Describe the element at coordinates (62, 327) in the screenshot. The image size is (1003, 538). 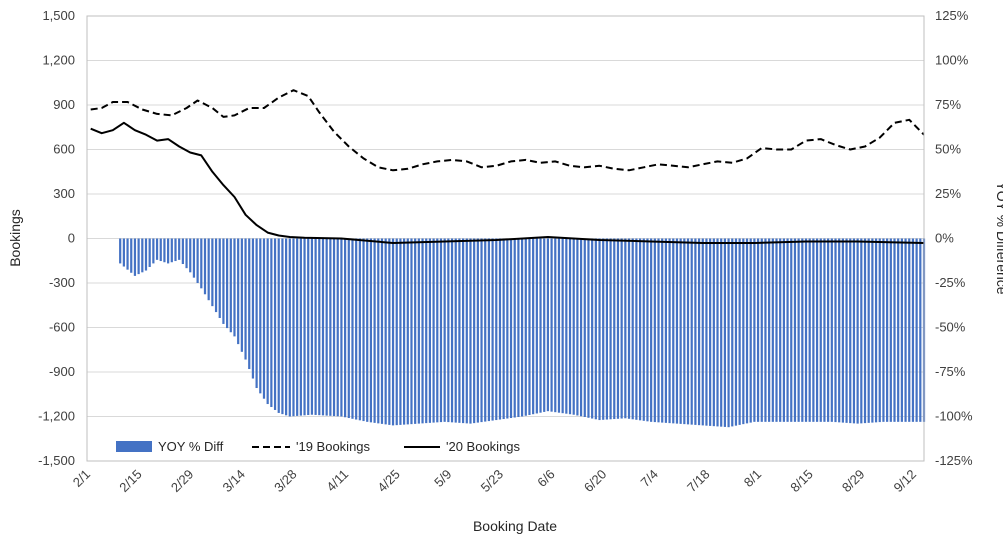
I see `left-tick-label: -600` at that location.